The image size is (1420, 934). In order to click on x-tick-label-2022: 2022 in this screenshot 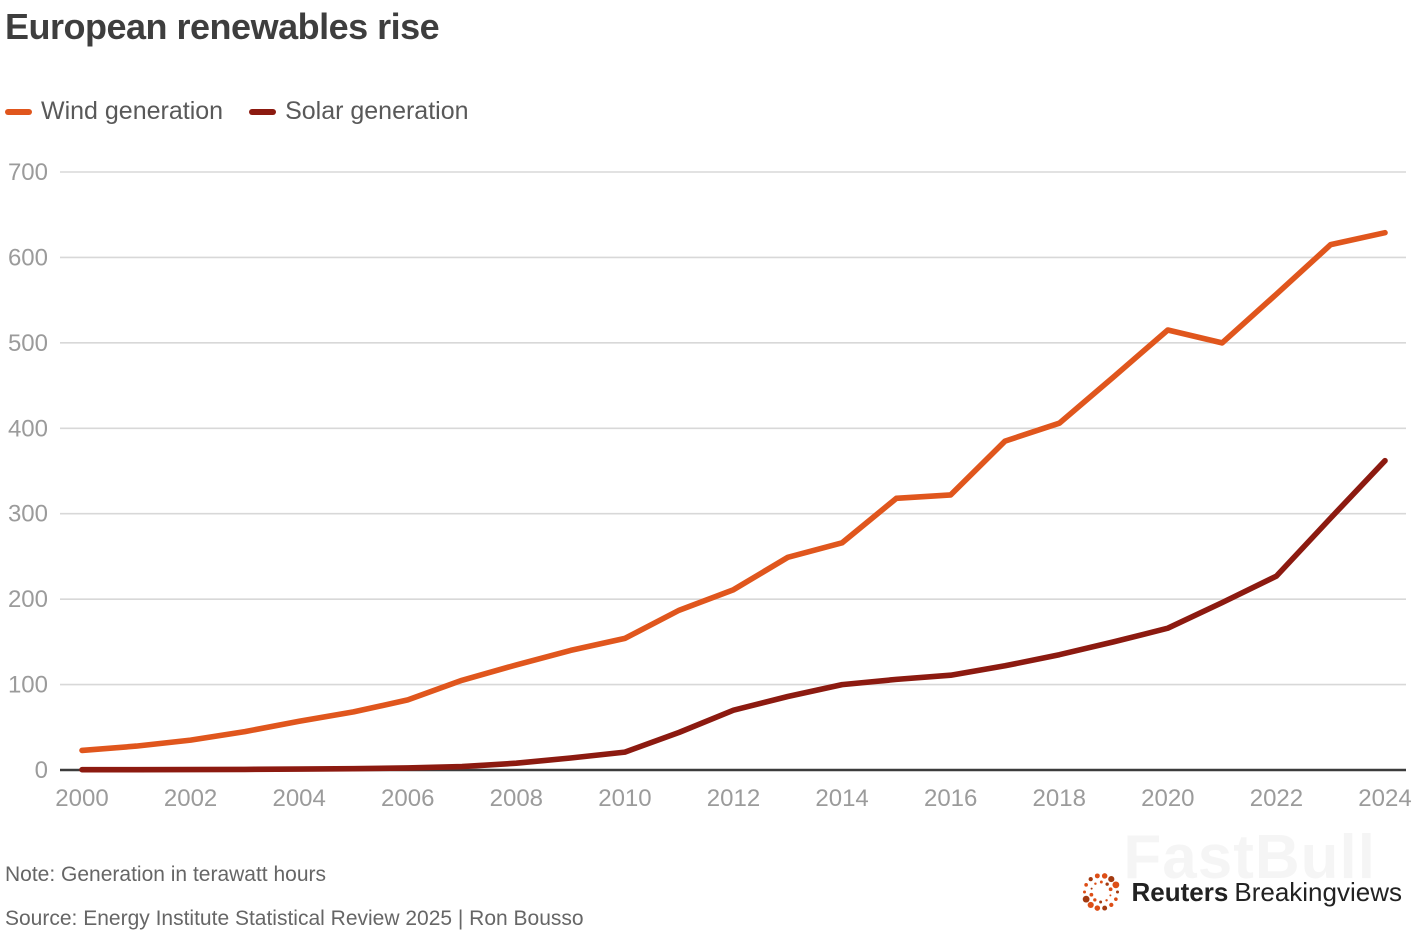, I will do `click(1276, 798)`.